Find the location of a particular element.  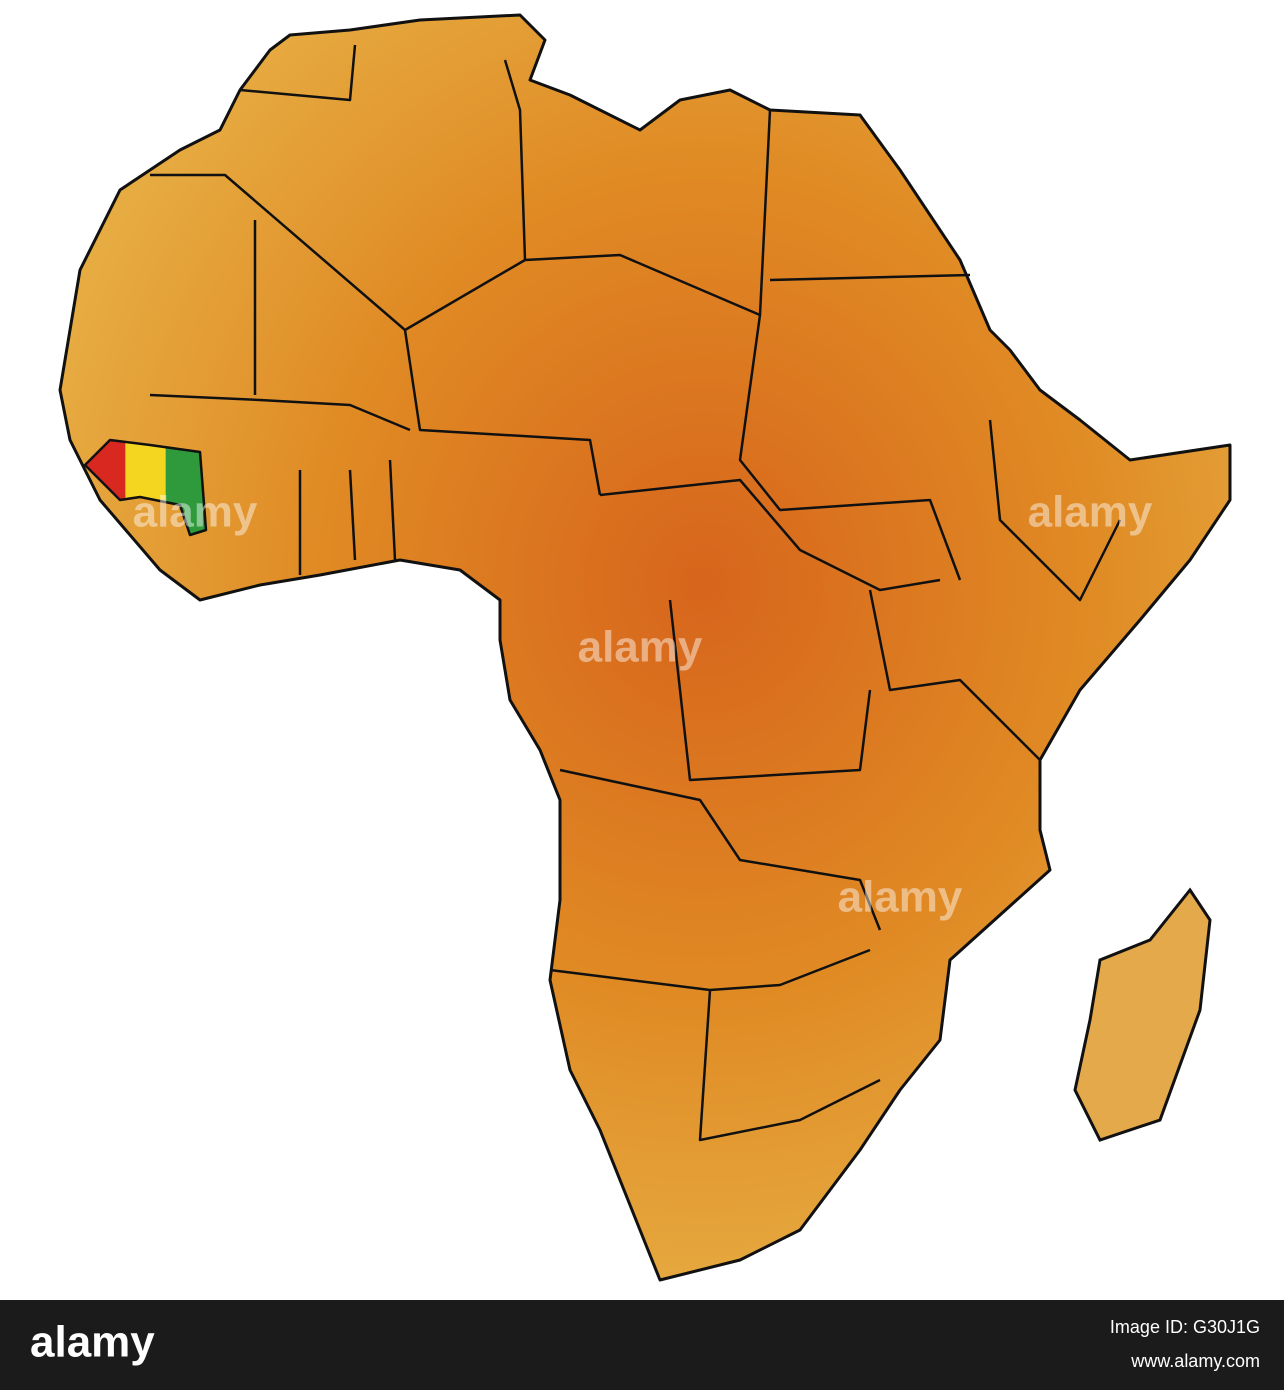

image-id: Image ID: G30J1G is located at coordinates (1185, 1327).